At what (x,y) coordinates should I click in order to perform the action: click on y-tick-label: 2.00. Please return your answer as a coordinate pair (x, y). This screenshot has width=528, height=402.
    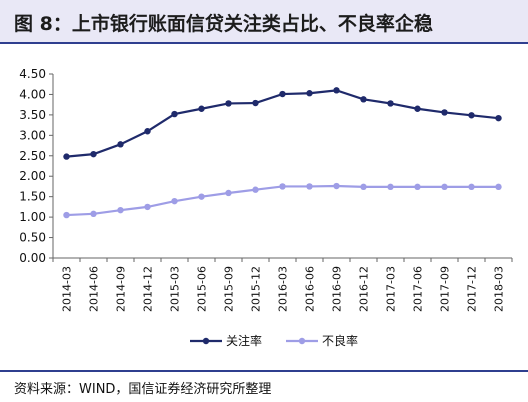
    Looking at the image, I should click on (32, 176).